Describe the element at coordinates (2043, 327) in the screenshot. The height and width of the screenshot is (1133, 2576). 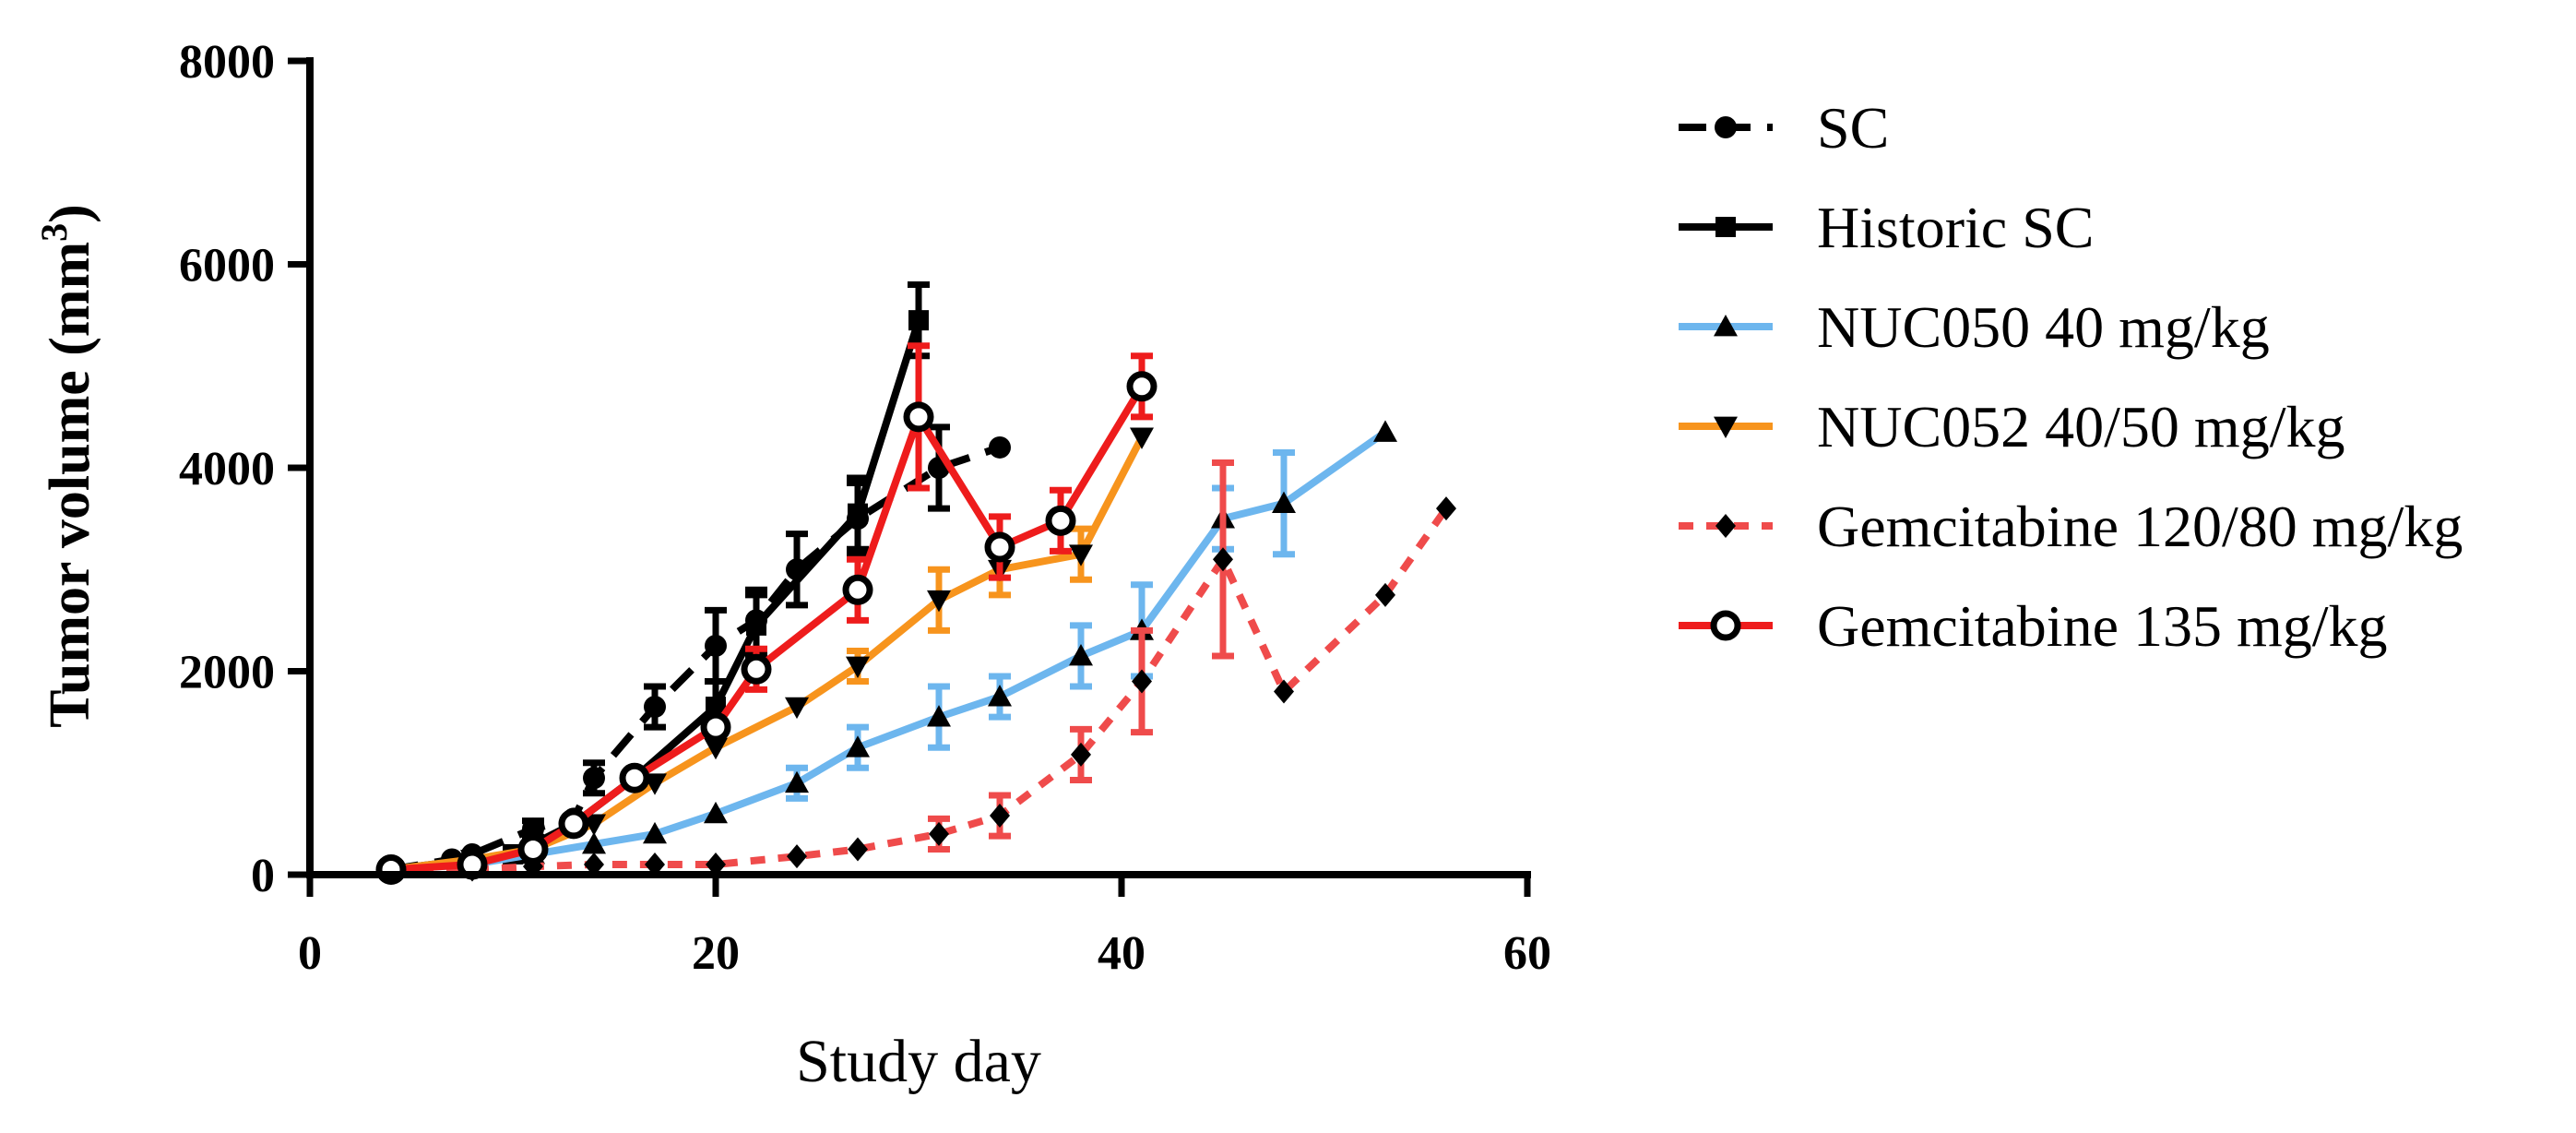
I see `legend-label: NUC050 40 mg/kg` at that location.